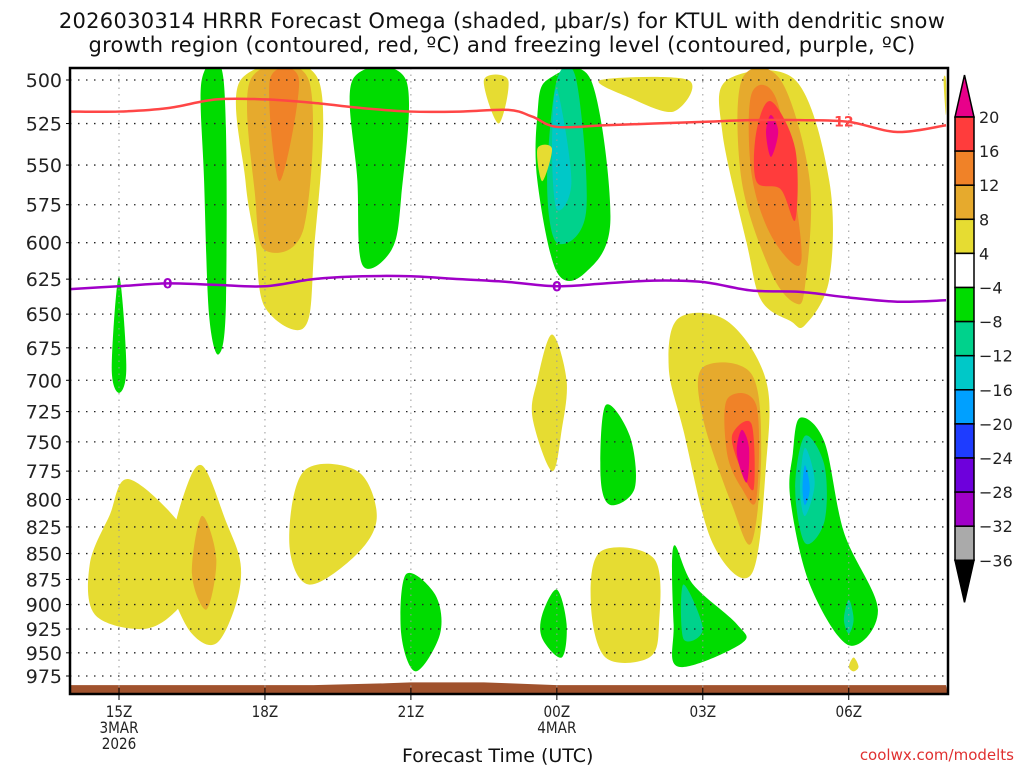  Describe the element at coordinates (44, 677) in the screenshot. I see `y-tick-label: 975` at that location.